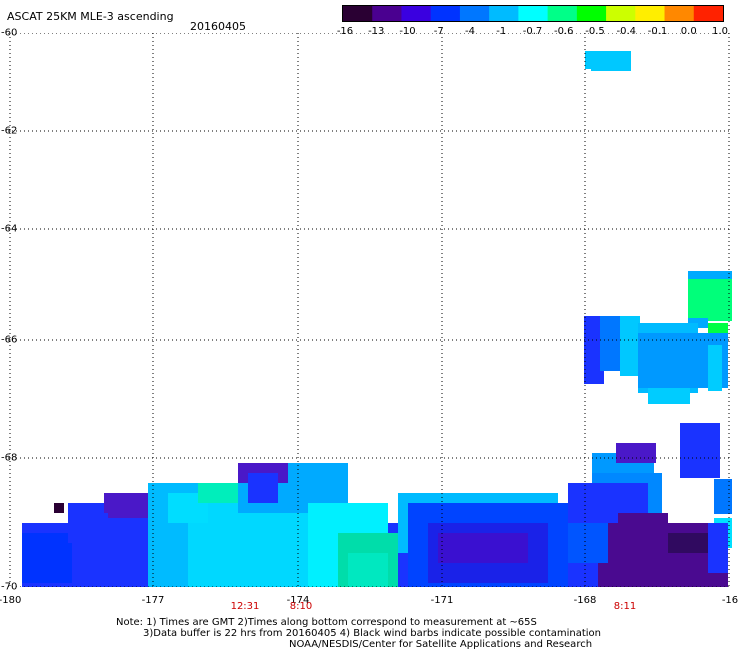 This screenshot has width=740, height=650. I want to click on colorbar-label: -1, so click(501, 31).